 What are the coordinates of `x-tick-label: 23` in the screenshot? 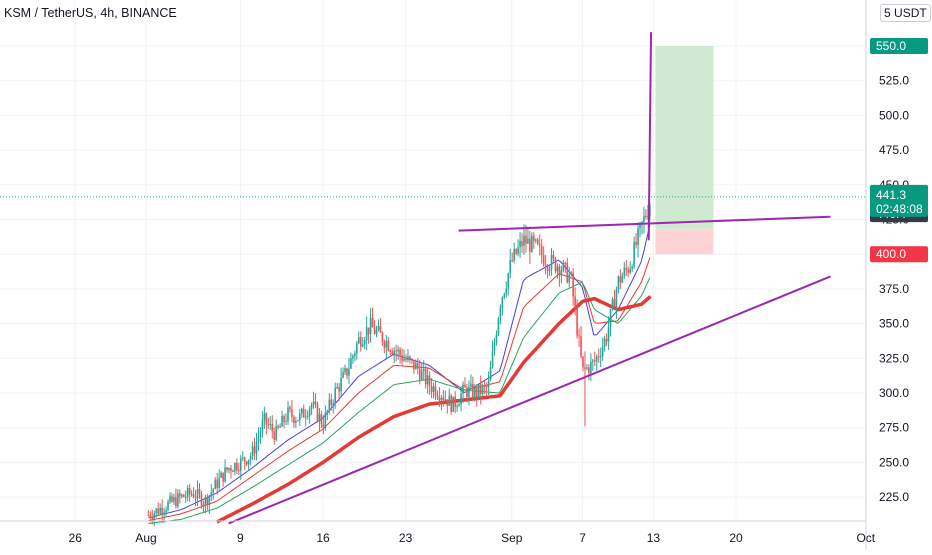 It's located at (406, 538).